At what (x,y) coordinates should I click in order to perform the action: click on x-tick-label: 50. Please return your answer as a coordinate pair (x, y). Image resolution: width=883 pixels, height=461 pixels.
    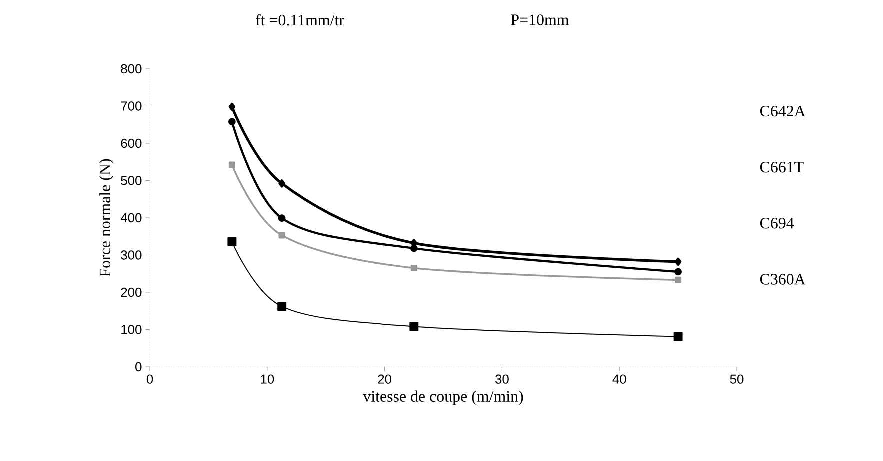
    Looking at the image, I should click on (737, 379).